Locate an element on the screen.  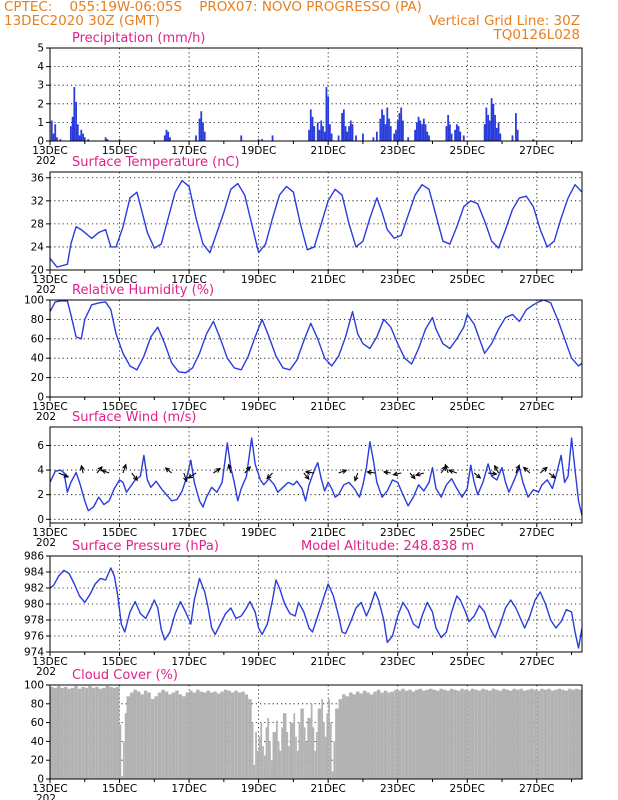
series-line is located at coordinates (316, 608).